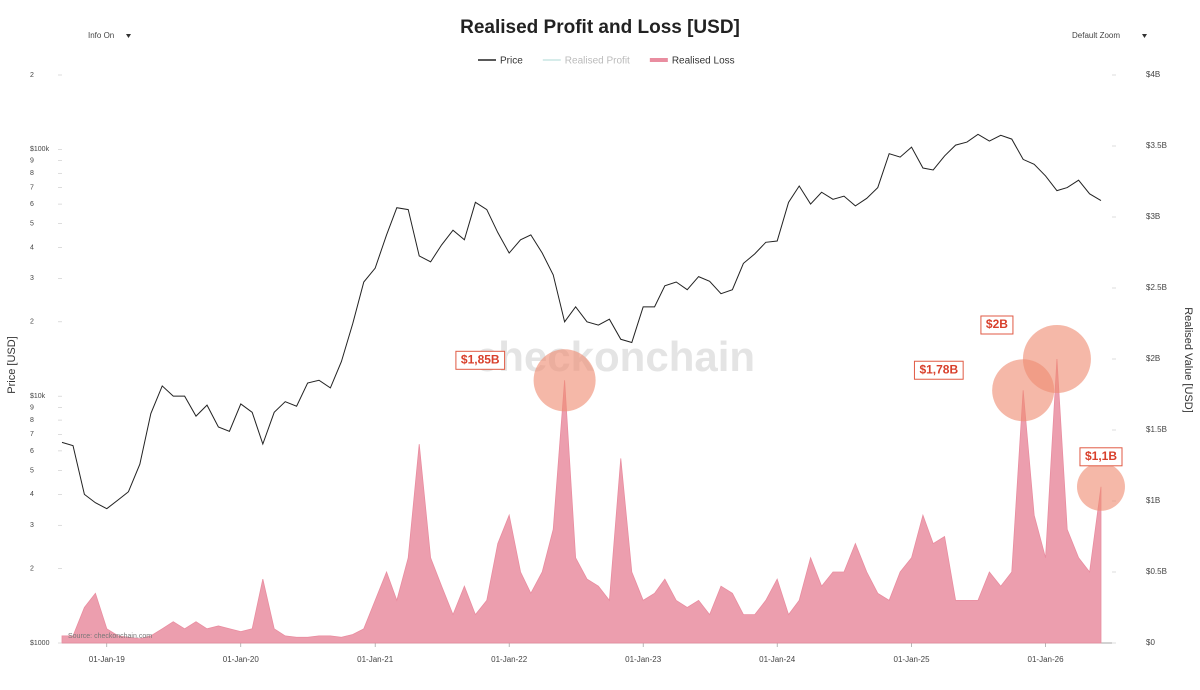 Image resolution: width=1200 pixels, height=690 pixels. Describe the element at coordinates (40, 149) in the screenshot. I see `y-tick-label: $100k` at that location.